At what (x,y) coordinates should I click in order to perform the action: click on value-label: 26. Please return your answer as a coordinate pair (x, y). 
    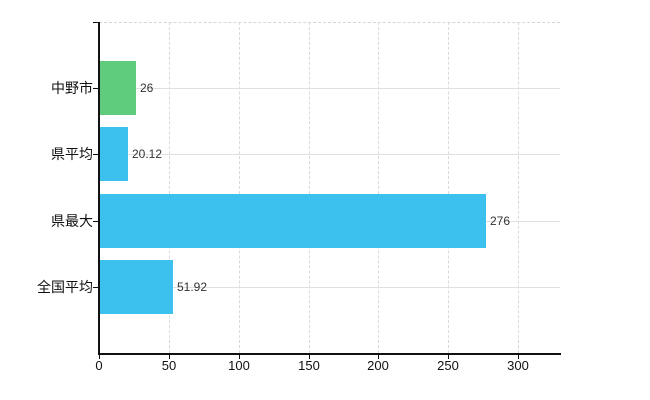
    Looking at the image, I should click on (147, 88).